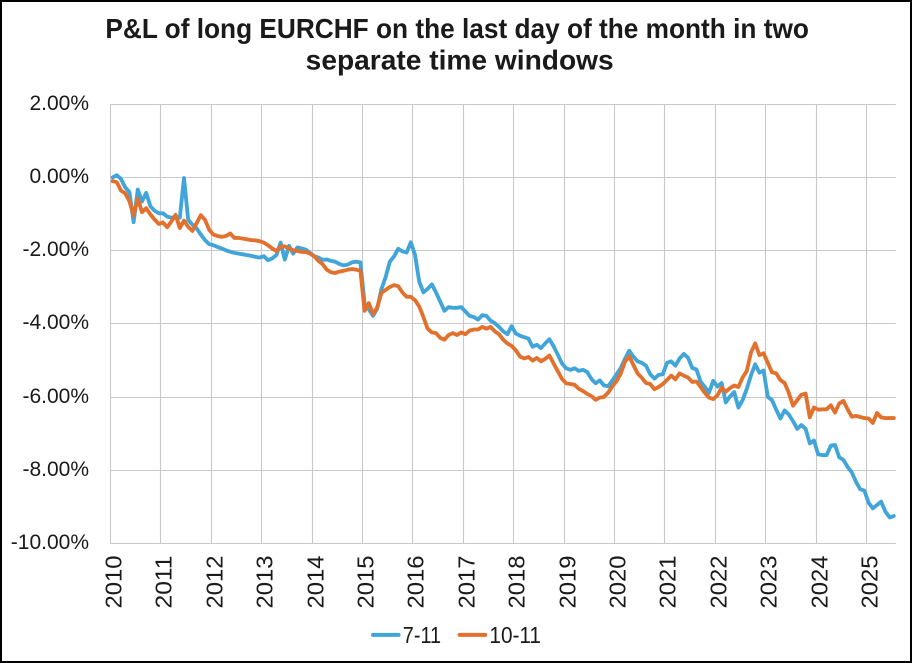 The image size is (912, 663). I want to click on svg-text: 2018, so click(517, 582).